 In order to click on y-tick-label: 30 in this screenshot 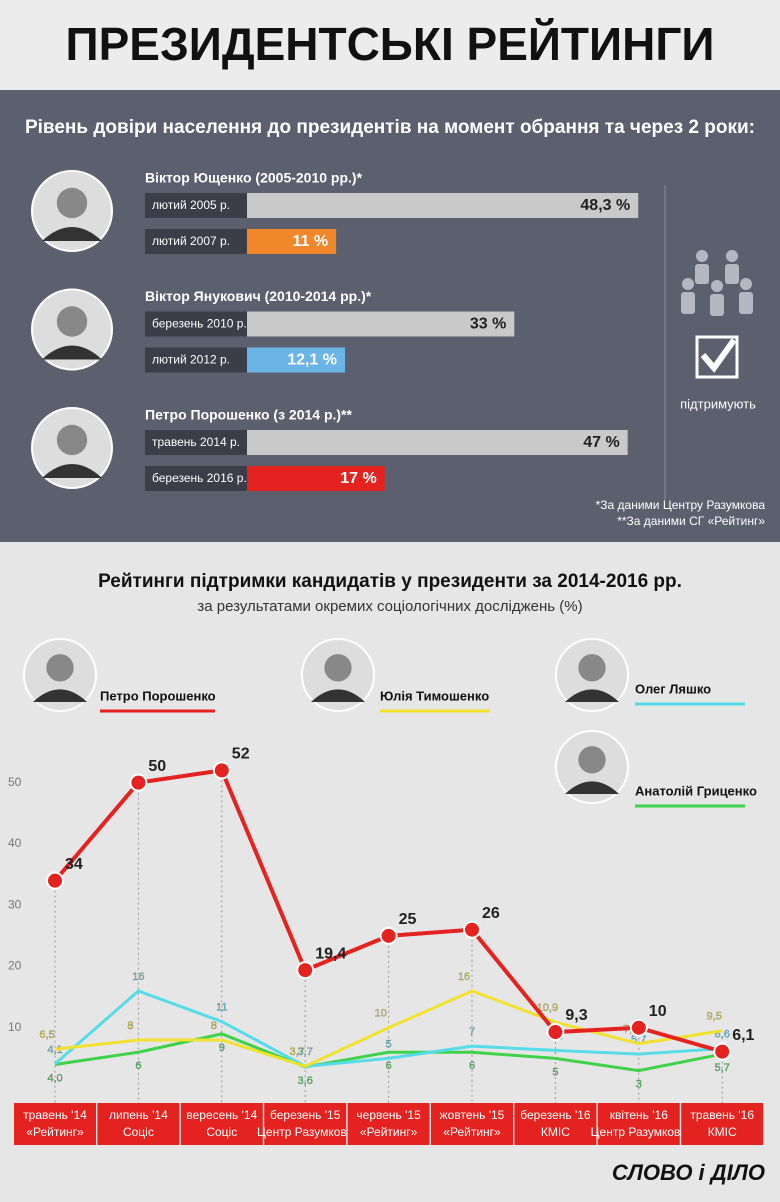, I will do `click(15, 904)`.